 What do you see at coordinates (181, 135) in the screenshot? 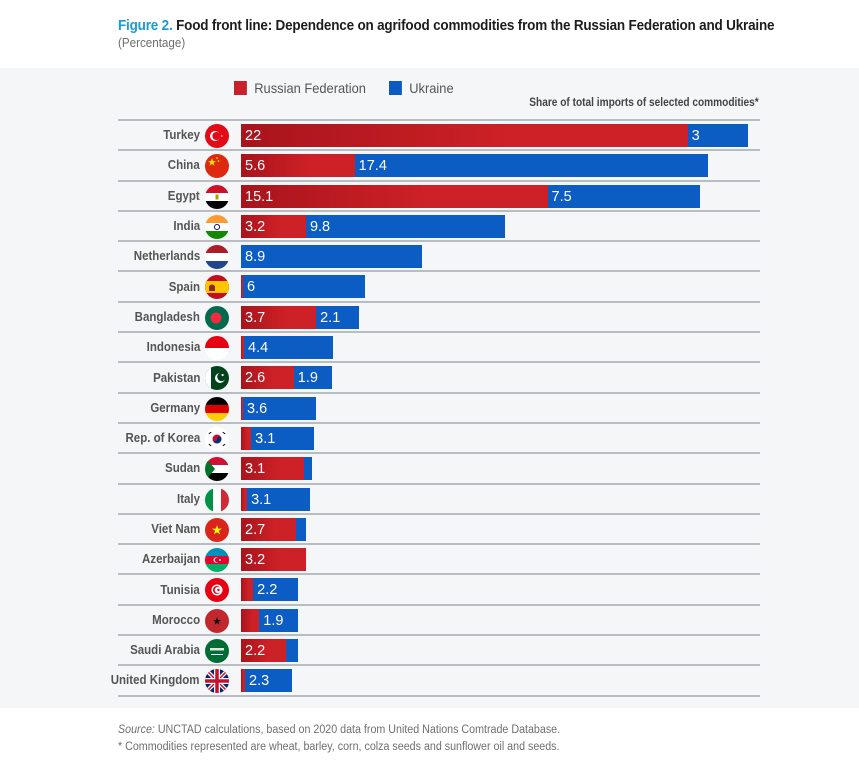
I see `country-label: Turkey` at bounding box center [181, 135].